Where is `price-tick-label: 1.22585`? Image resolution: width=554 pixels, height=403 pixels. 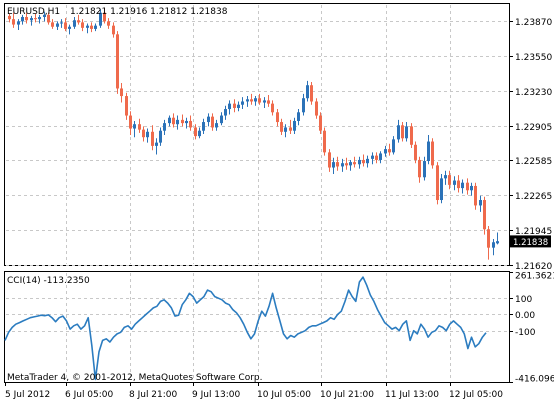
price-tick-label: 1.22585 is located at coordinates (533, 162).